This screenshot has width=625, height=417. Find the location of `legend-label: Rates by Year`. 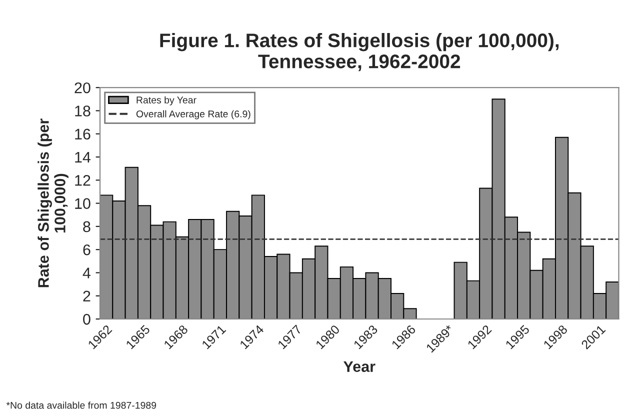

legend-label: Rates by Year is located at coordinates (166, 101).